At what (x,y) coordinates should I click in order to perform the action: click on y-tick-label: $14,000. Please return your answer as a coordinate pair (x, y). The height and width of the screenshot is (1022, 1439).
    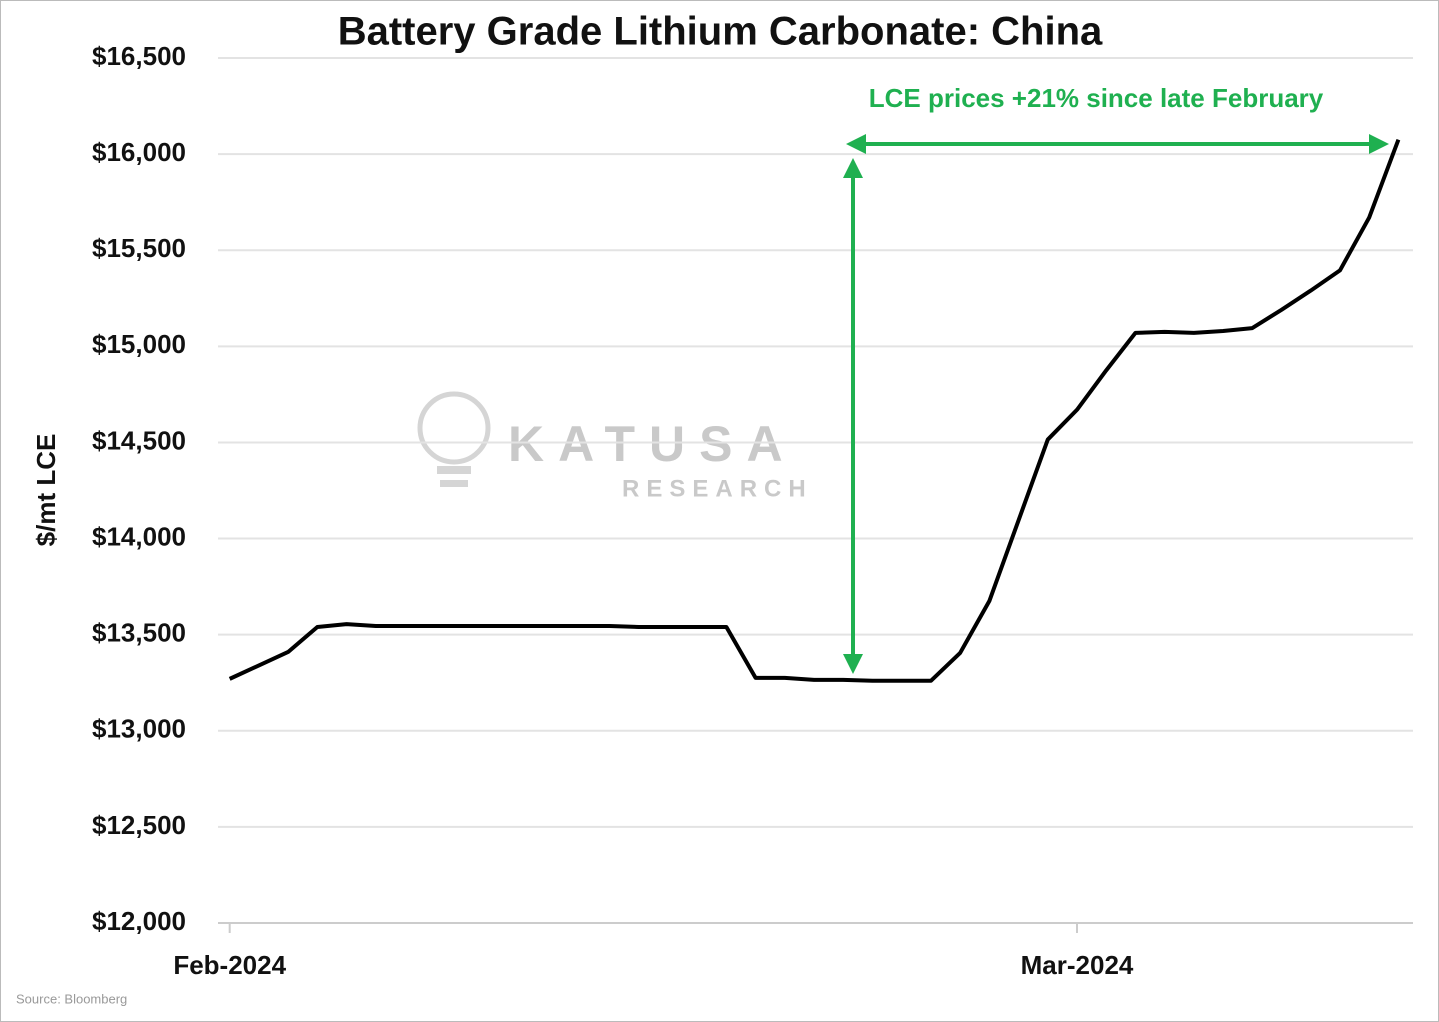
    Looking at the image, I should click on (139, 536).